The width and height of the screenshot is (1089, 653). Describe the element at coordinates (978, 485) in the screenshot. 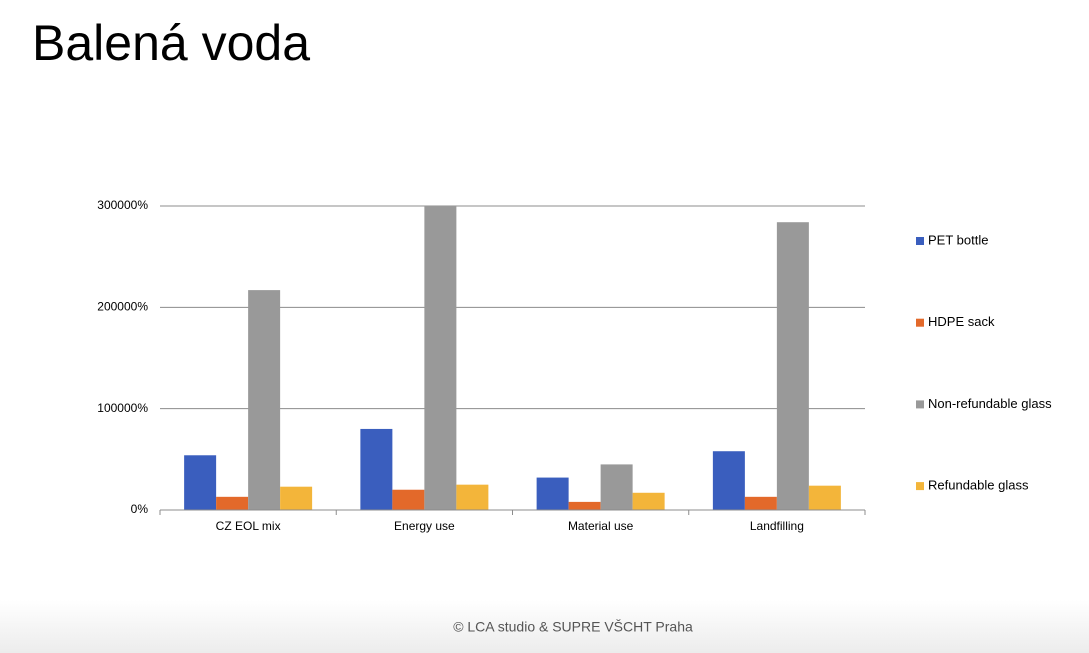

I see `legend-label: Refundable glass` at that location.